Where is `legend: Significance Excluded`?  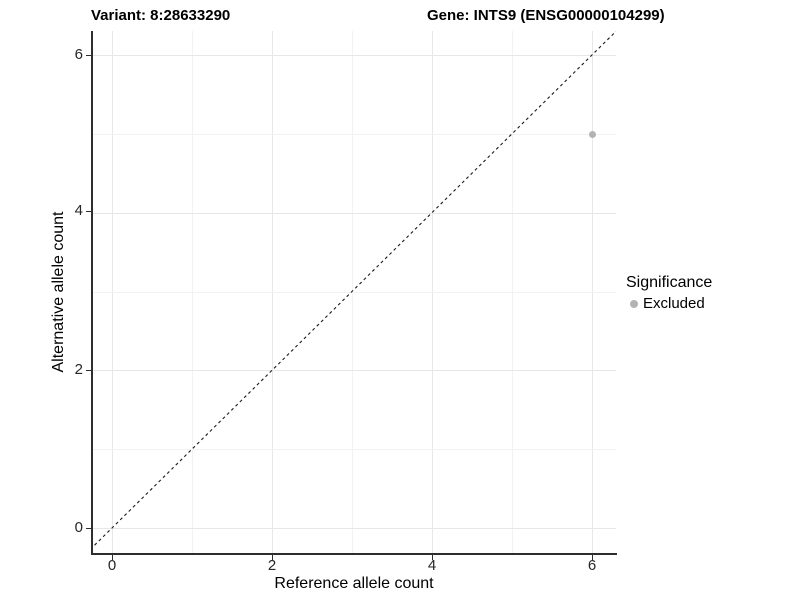 legend: Significance Excluded is located at coordinates (669, 293).